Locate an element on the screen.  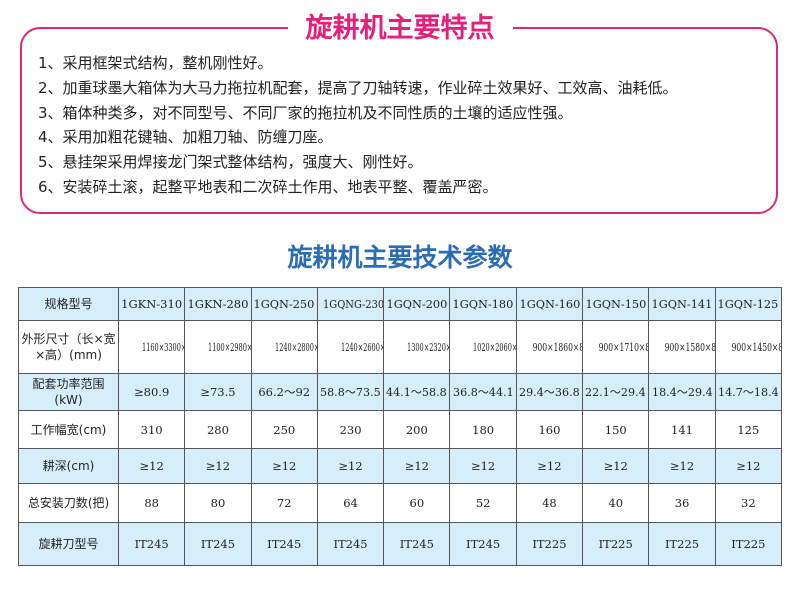
table-cell: 1GQN-125 is located at coordinates (748, 304).